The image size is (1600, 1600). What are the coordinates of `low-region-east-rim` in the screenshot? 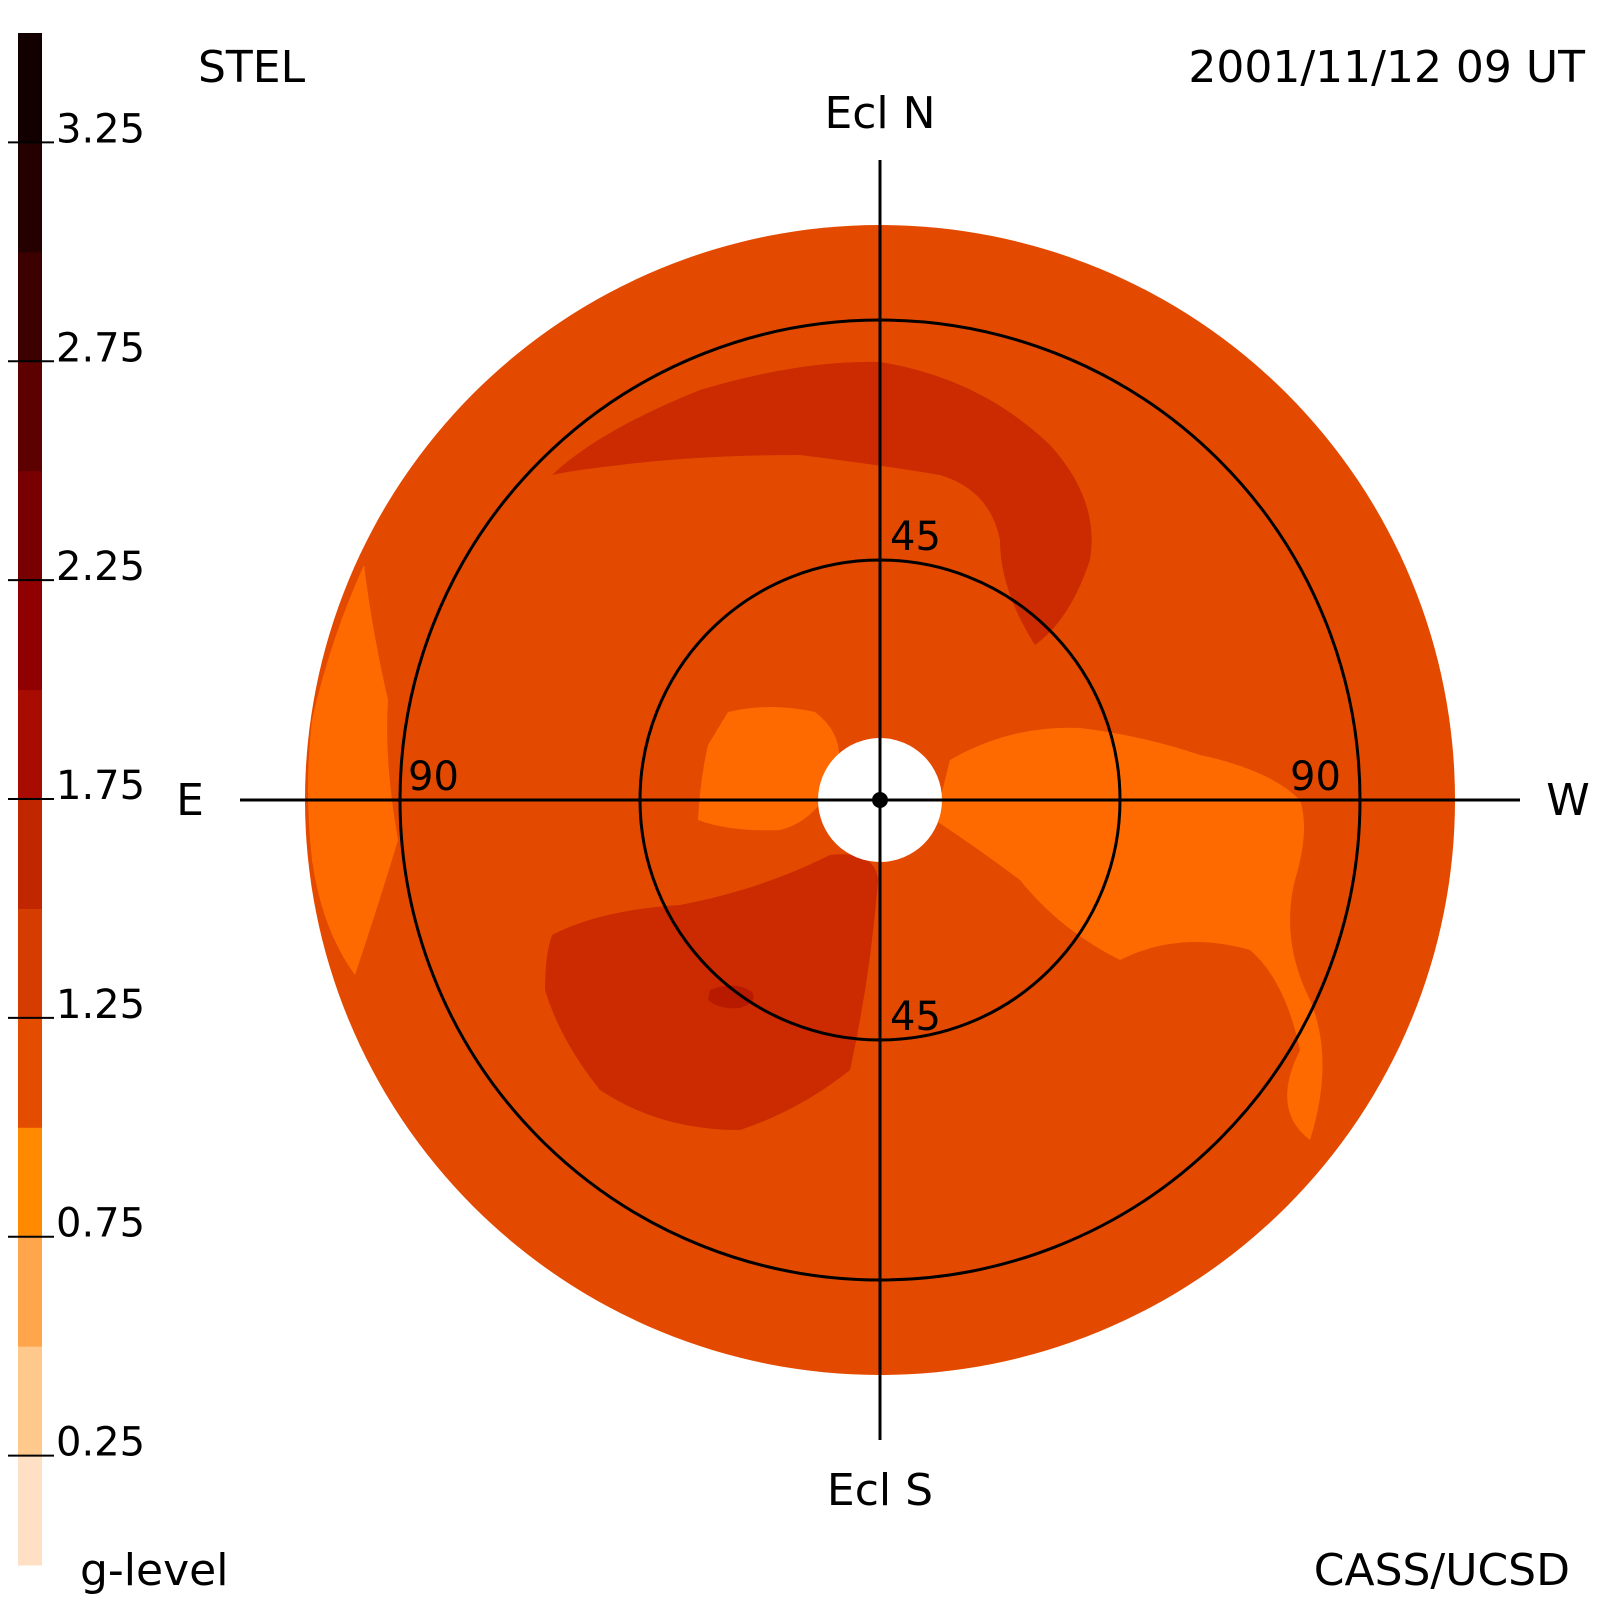 It's located at (353, 770).